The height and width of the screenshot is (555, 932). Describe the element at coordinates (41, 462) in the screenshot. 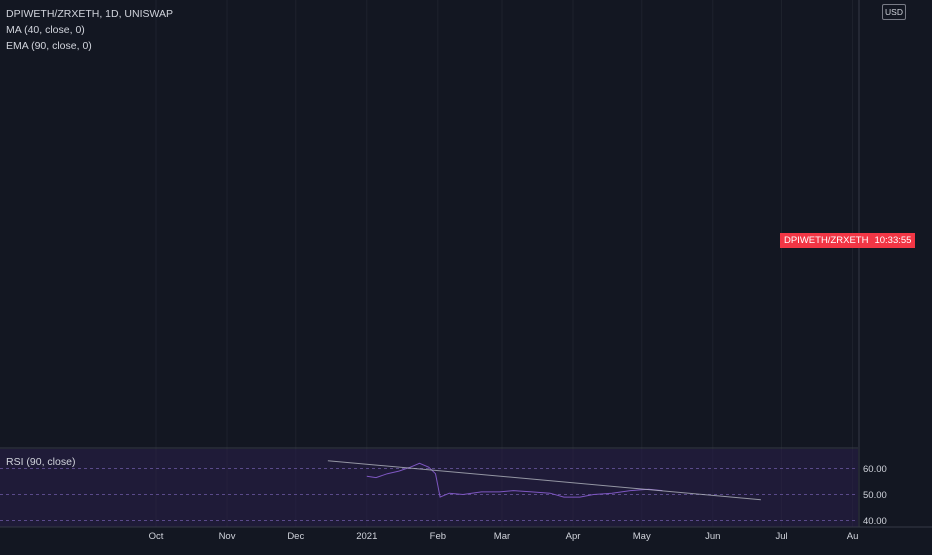

I see `rsi-indicator-label: RSI (90, close)` at that location.